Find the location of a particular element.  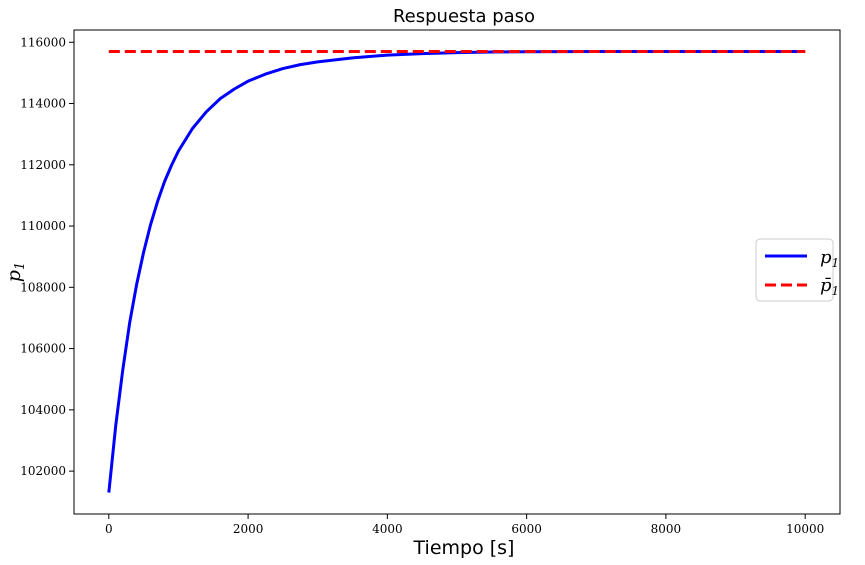

legend: p1 p̄1 is located at coordinates (797, 270).